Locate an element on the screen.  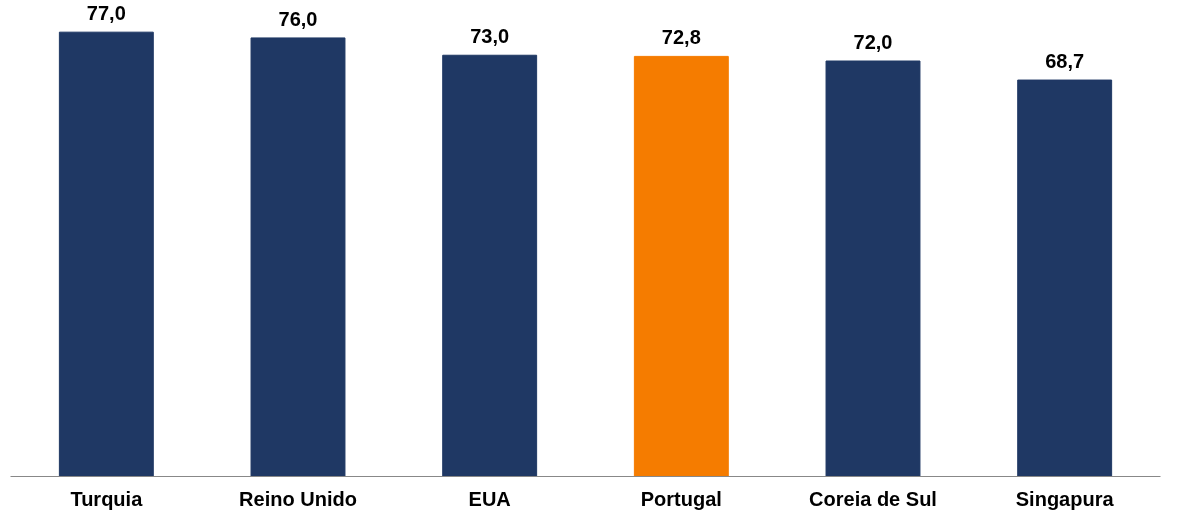
x-tick-label: Reino Unido is located at coordinates (298, 498).